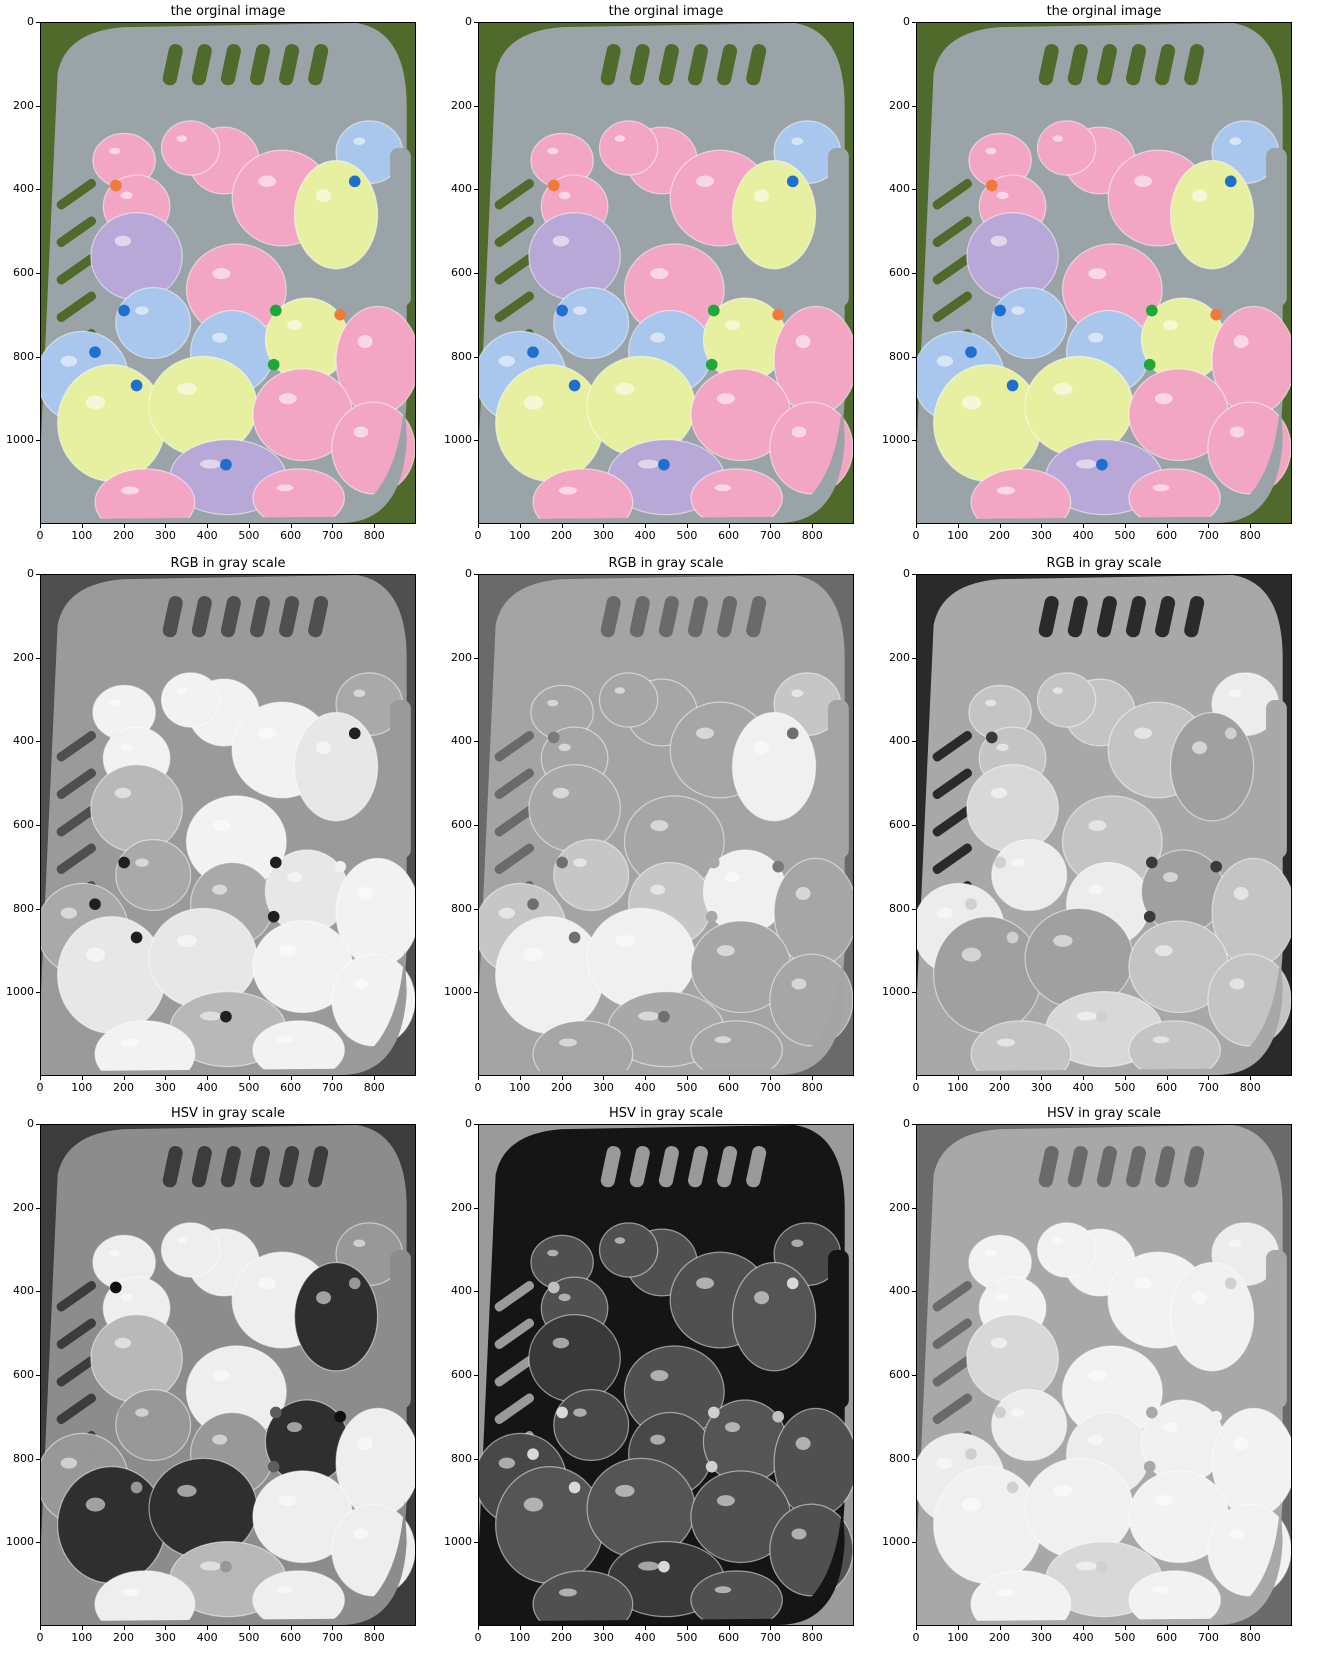 The image size is (1320, 1678). Describe the element at coordinates (666, 1113) in the screenshot. I see `panel-title: HSV in gray scale` at that location.